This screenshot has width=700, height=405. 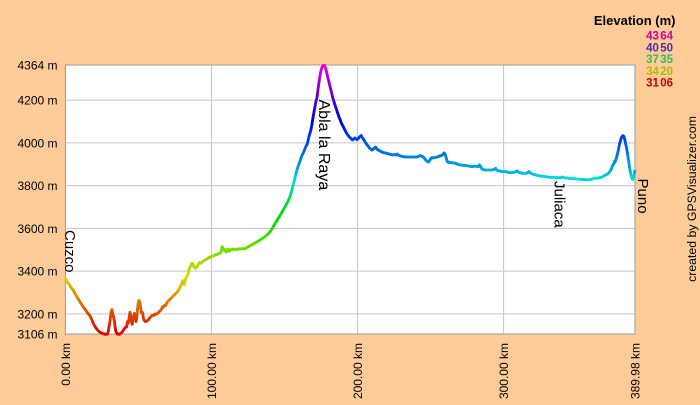 I want to click on svg-text: 3106 m, so click(x=37, y=335).